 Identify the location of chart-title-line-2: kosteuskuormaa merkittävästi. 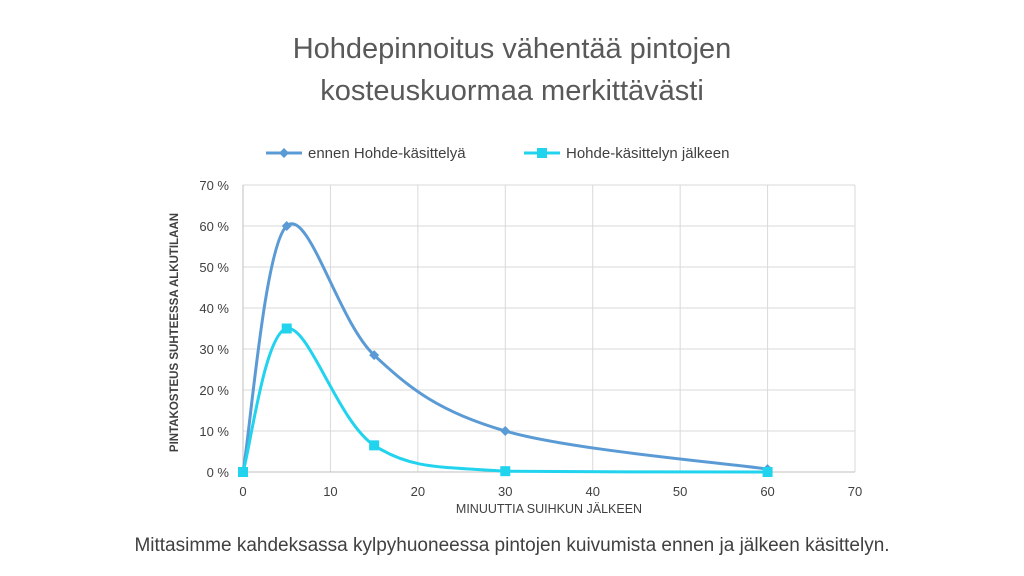
(512, 91).